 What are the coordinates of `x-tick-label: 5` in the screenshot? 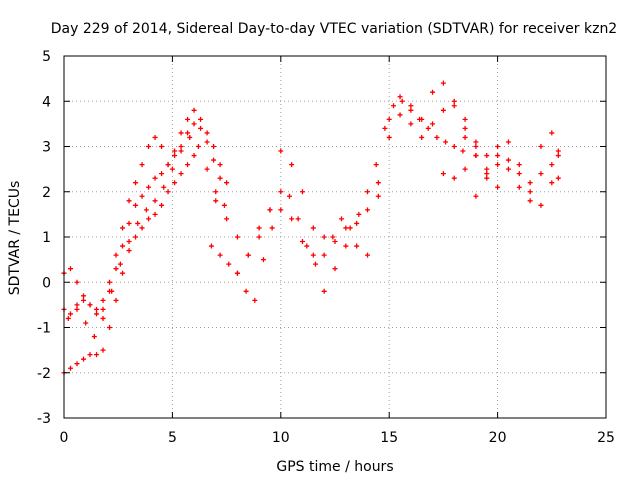 It's located at (172, 438).